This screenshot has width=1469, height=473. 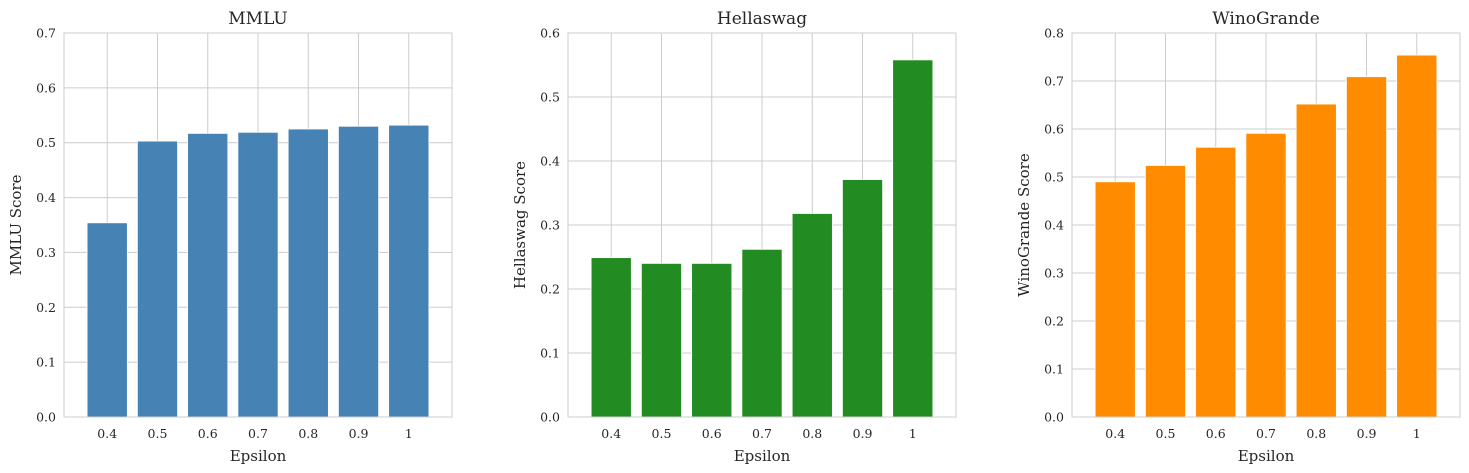 I want to click on y-axis-label: WinoGrande Score, so click(x=1024, y=225).